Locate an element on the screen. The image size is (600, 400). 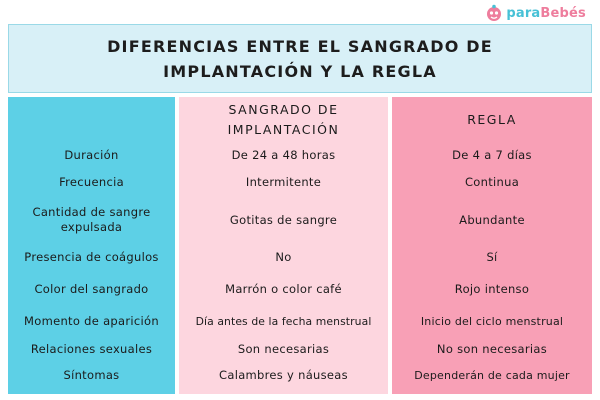
row-period-value: Continua is located at coordinates (492, 182).